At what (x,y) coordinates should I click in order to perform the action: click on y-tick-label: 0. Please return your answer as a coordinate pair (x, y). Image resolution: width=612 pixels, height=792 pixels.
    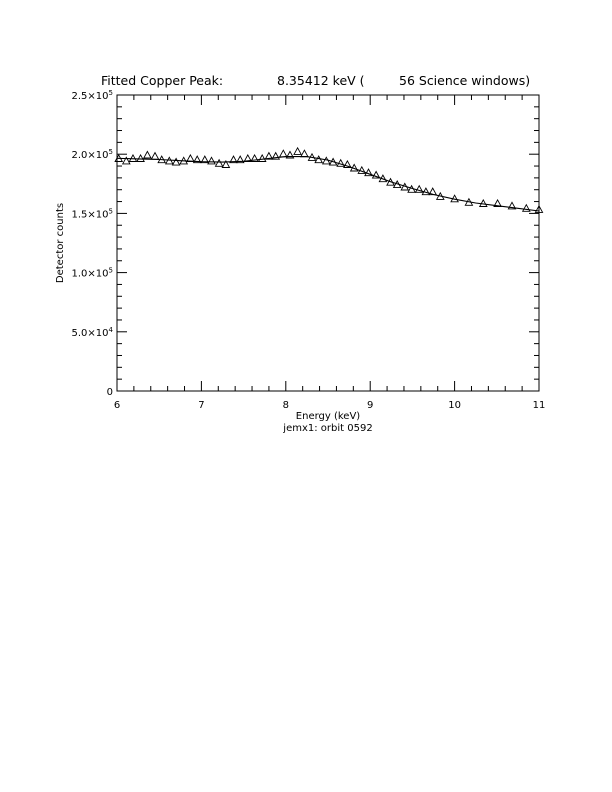
    Looking at the image, I should click on (110, 392).